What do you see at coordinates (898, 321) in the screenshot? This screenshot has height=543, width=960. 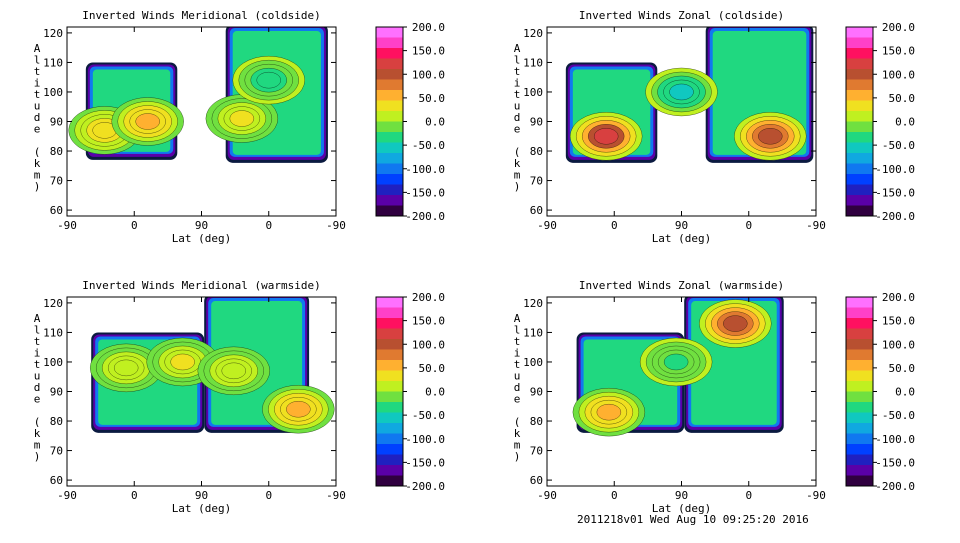 I see `colorbar-label: 150.0` at bounding box center [898, 321].